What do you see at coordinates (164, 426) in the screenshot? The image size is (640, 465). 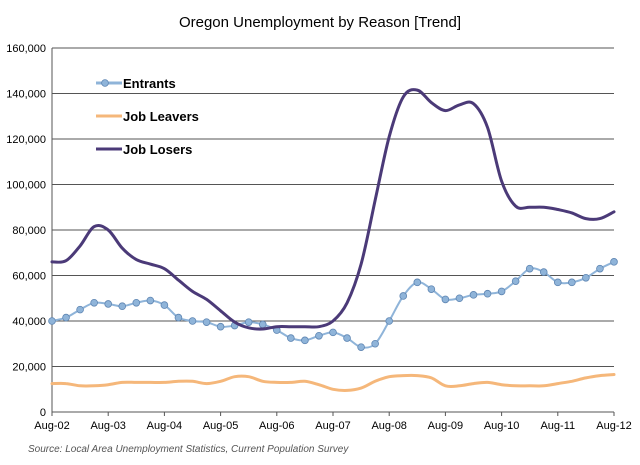 I see `x-tick-label: Aug-04` at bounding box center [164, 426].